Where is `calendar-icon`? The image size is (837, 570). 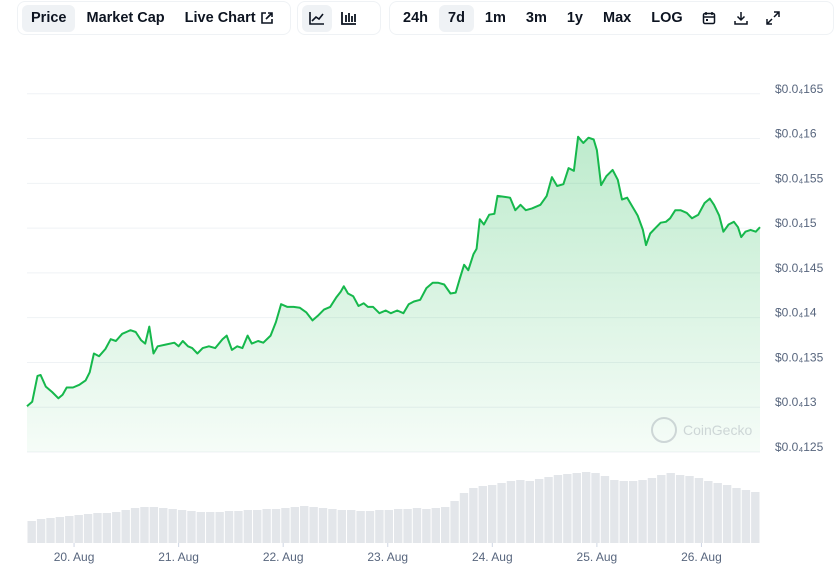 calendar-icon is located at coordinates (708, 18).